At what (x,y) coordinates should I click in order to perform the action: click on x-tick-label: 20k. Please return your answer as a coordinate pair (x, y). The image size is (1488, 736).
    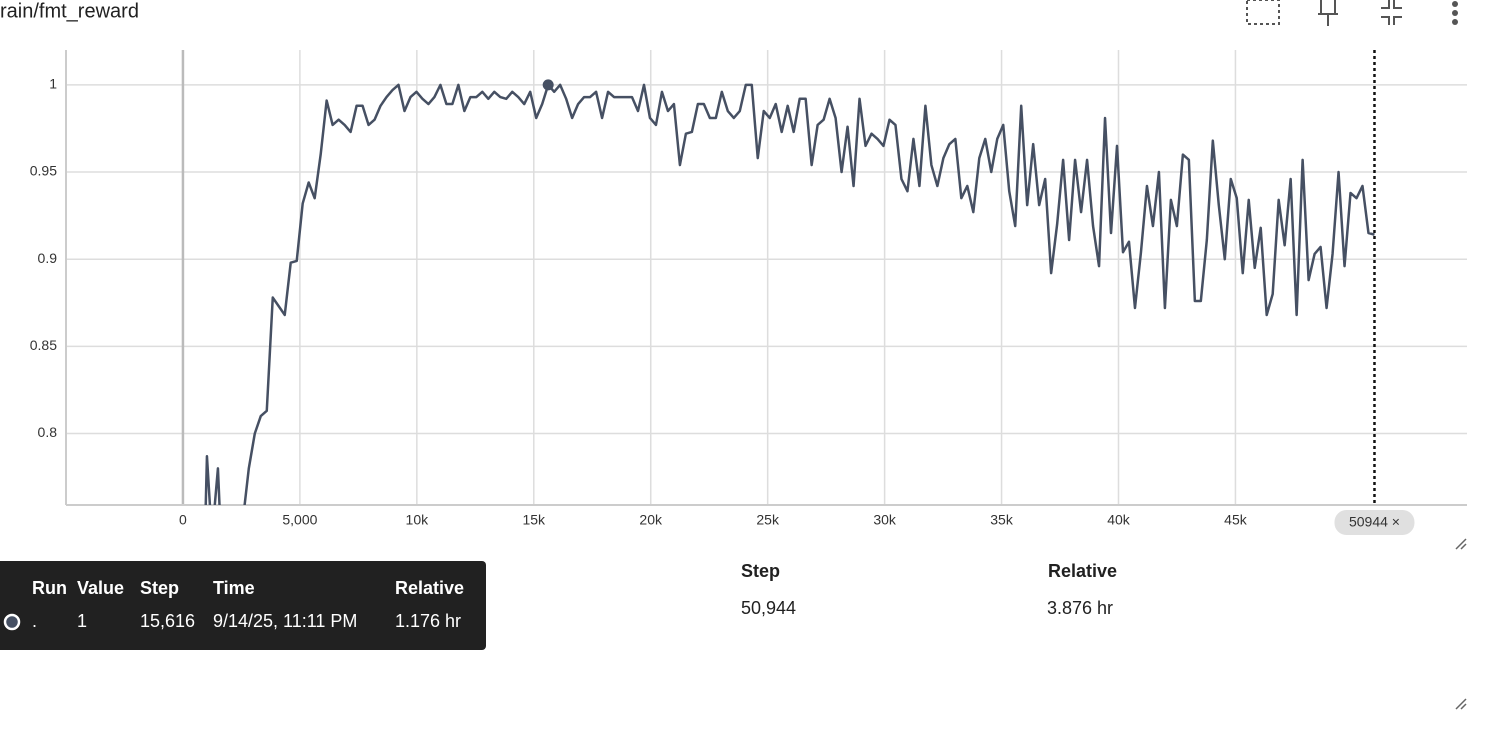
    Looking at the image, I should click on (651, 520).